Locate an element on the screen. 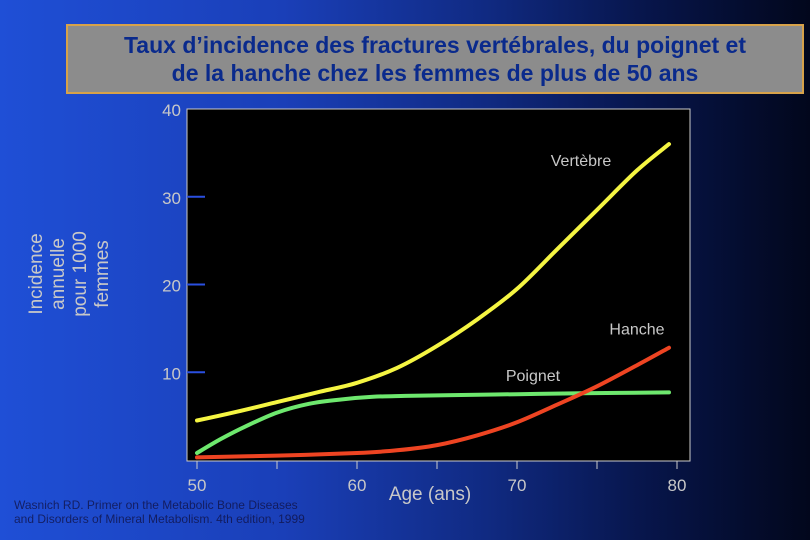 The width and height of the screenshot is (810, 540). series-line-hanche is located at coordinates (433, 402).